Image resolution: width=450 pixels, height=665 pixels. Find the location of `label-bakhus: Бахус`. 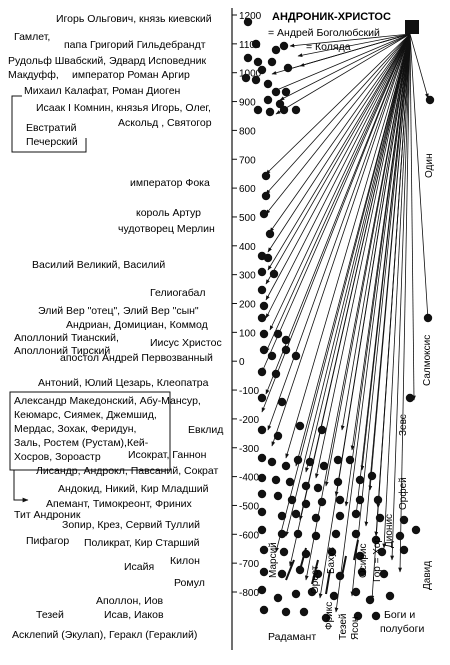

label-bakhus: Бахус is located at coordinates (331, 560).